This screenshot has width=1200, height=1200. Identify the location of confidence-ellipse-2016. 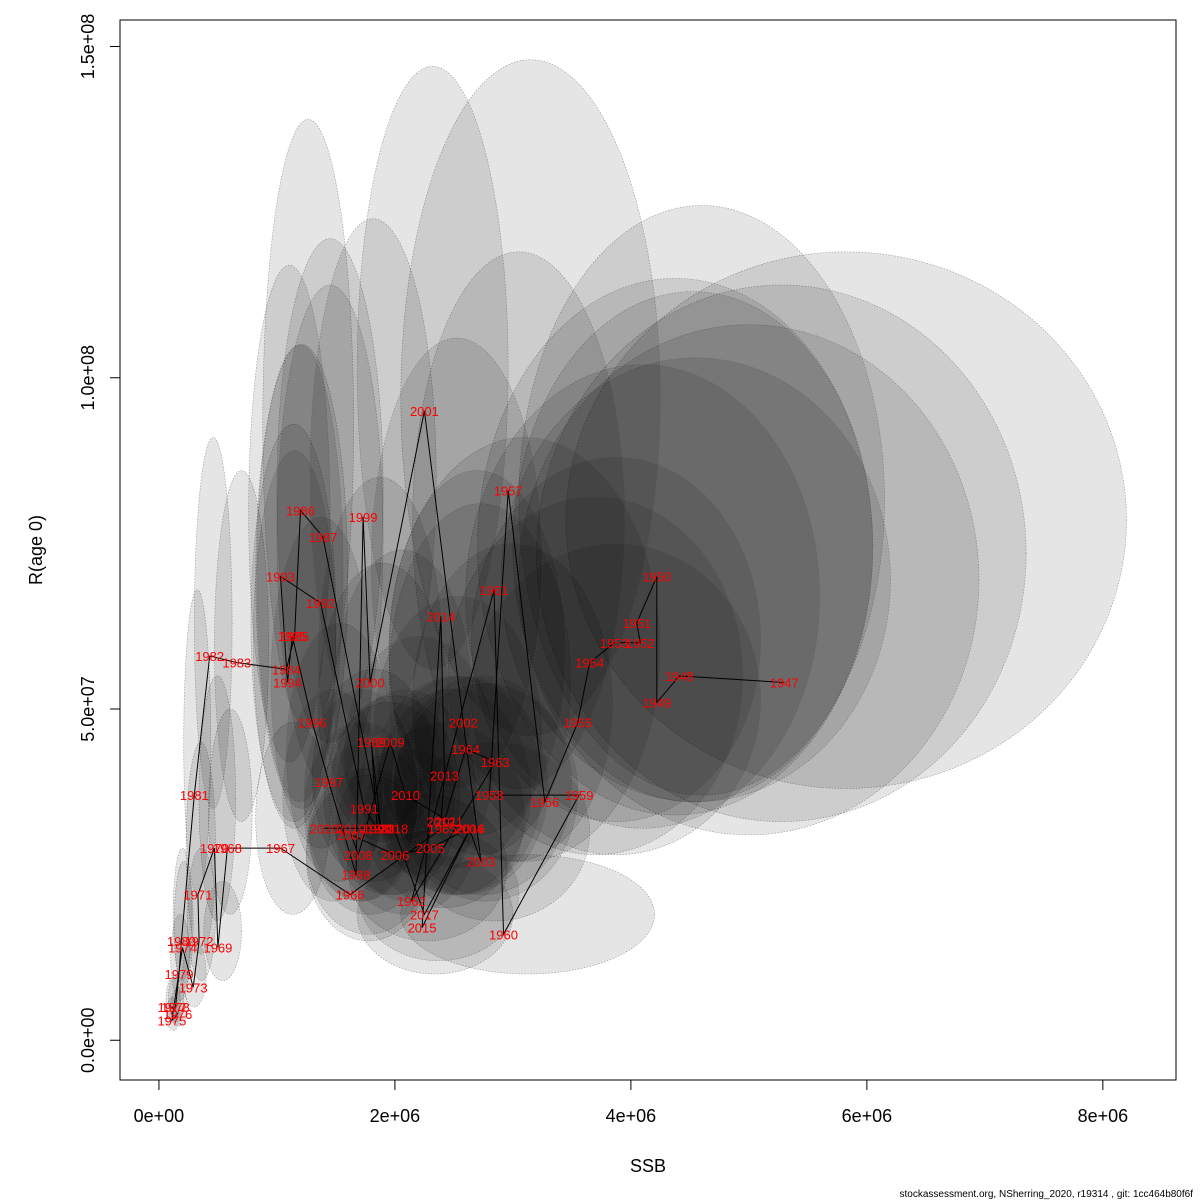
(485, 792).